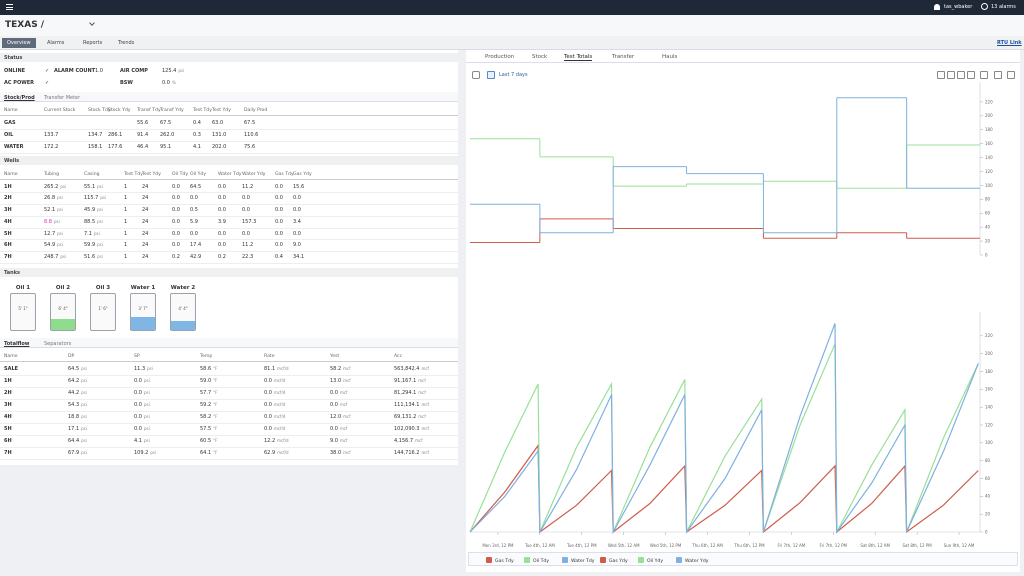 The image size is (1024, 576). I want to click on nav-tab: Overview, so click(19, 43).